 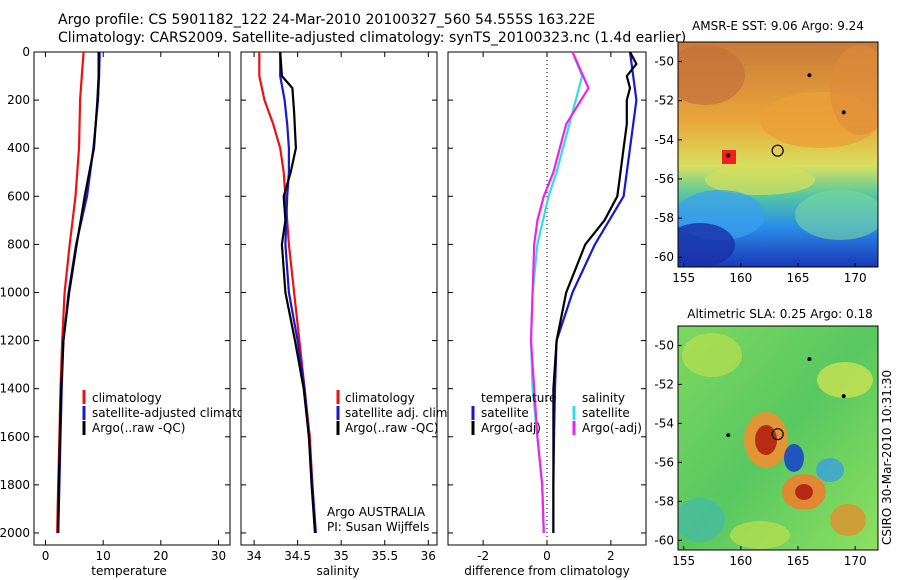 What do you see at coordinates (15, 485) in the screenshot?
I see `y-tick-label: 1800` at bounding box center [15, 485].